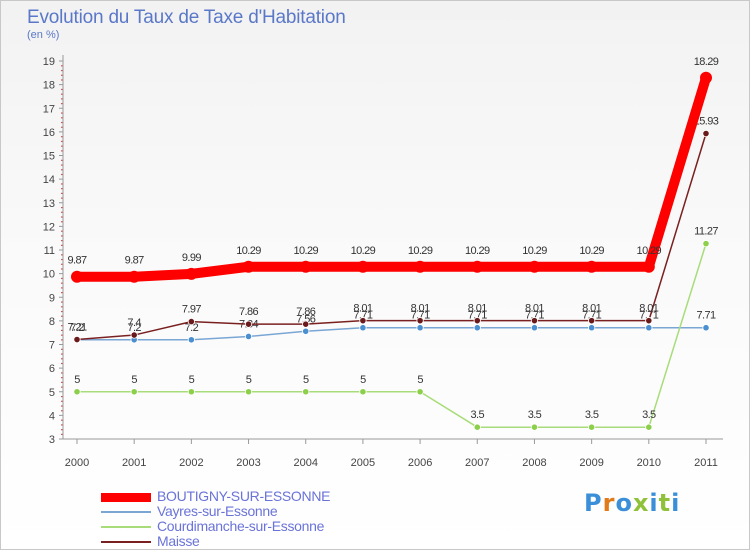 The image size is (750, 550). What do you see at coordinates (178, 541) in the screenshot?
I see `legend-label: Maisse` at bounding box center [178, 541].